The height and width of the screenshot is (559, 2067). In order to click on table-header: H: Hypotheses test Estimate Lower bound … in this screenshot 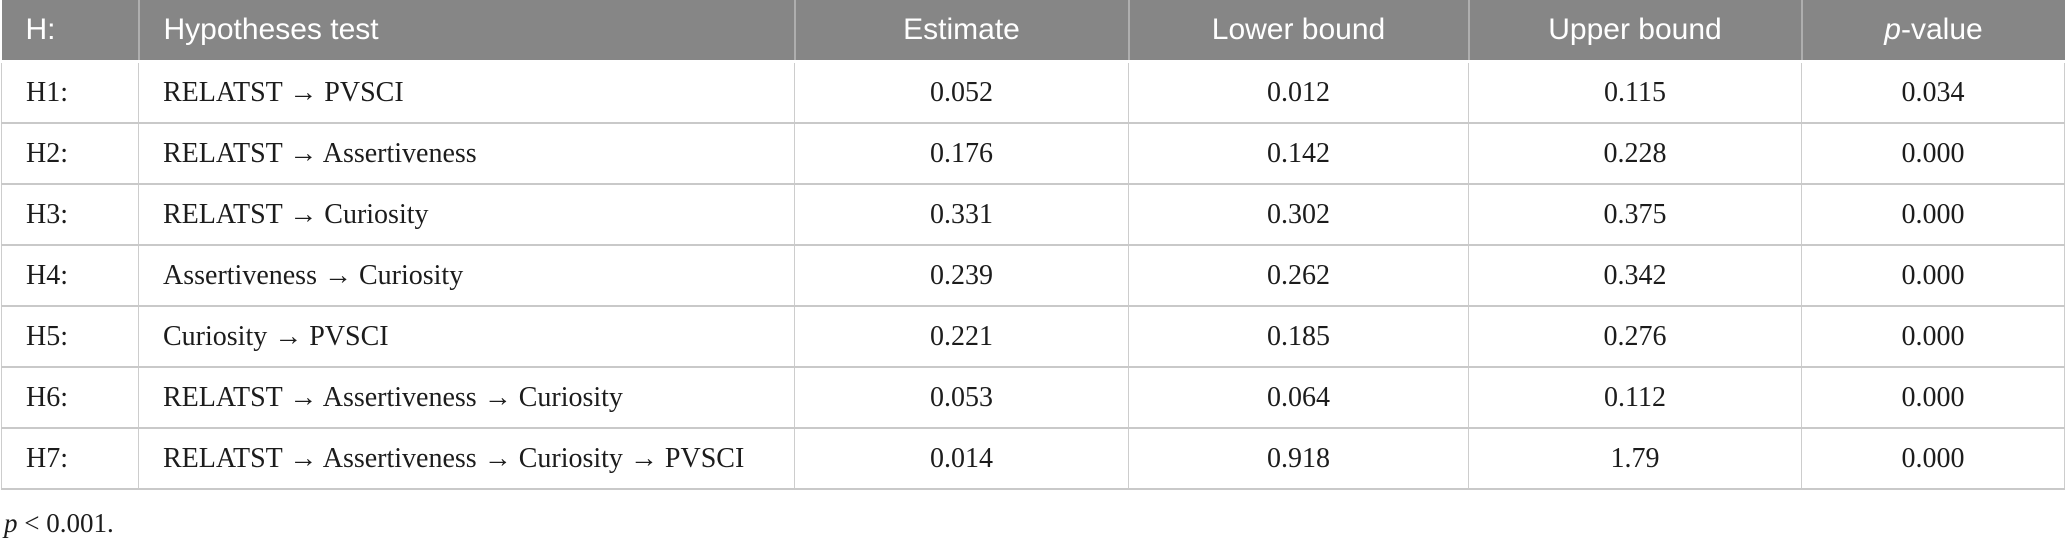, I will do `click(1033, 31)`.